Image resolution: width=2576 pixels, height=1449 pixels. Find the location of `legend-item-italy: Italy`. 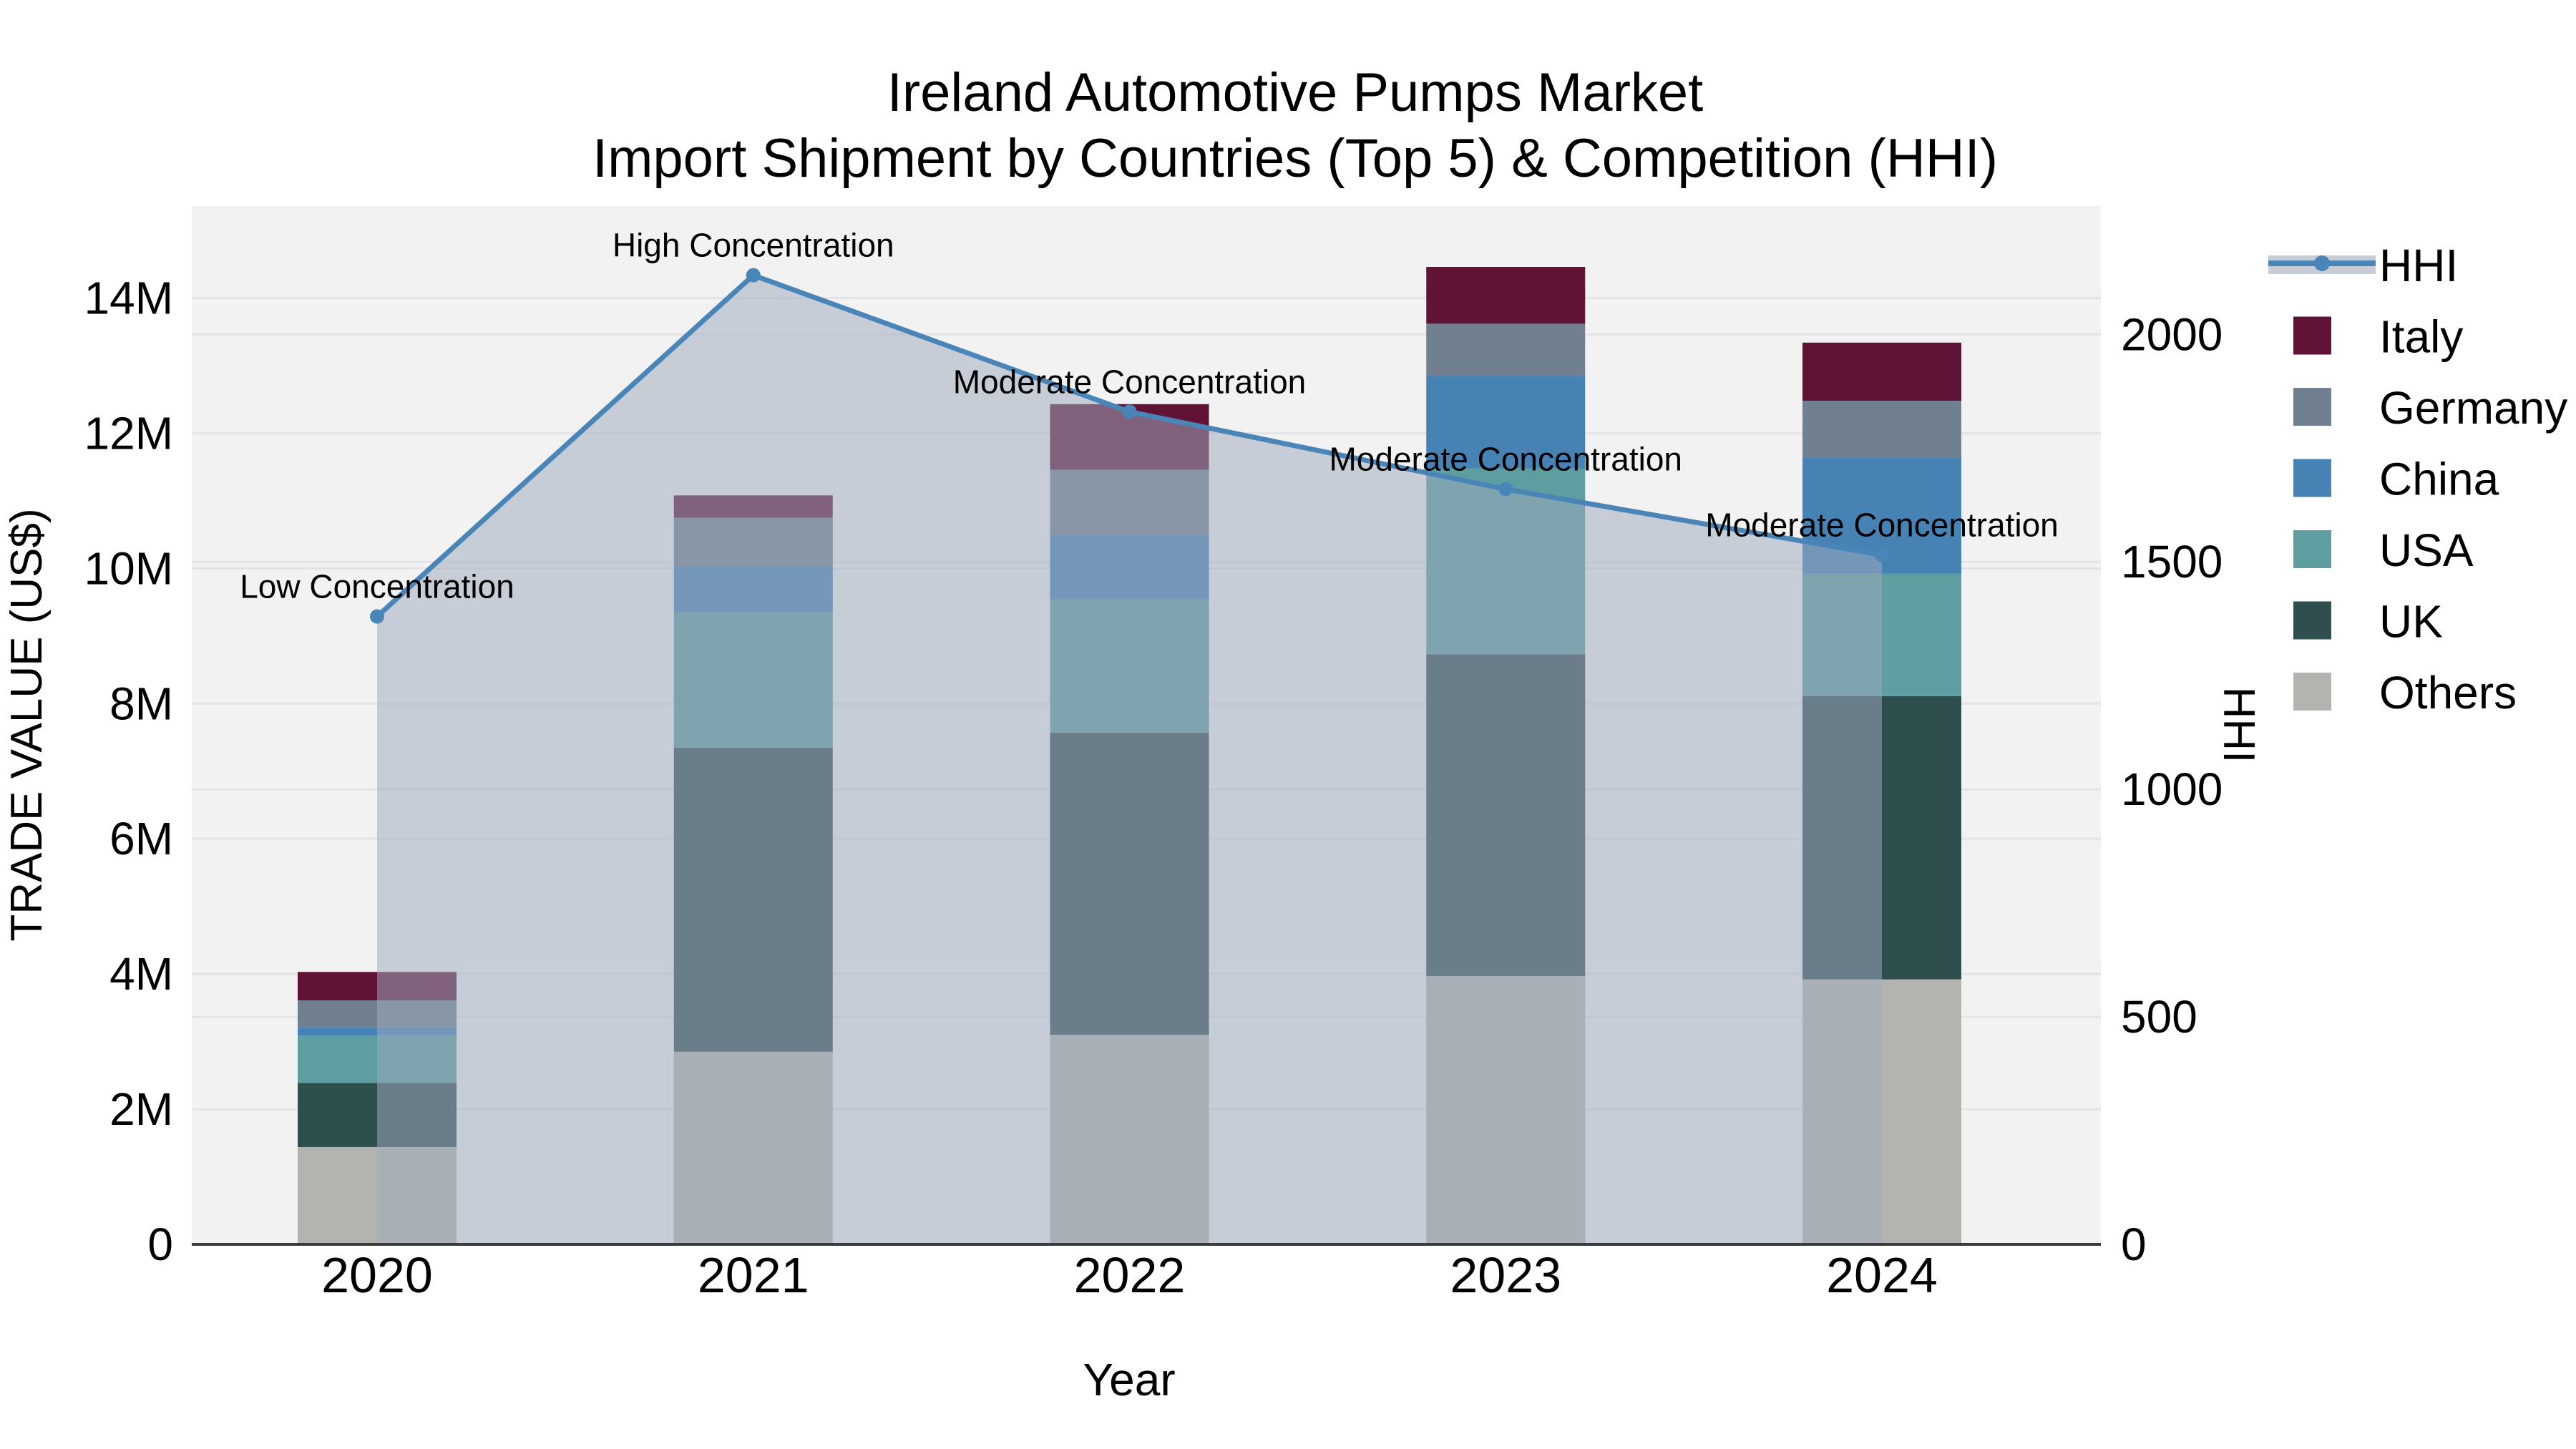

legend-item-italy: Italy is located at coordinates (2378, 337).